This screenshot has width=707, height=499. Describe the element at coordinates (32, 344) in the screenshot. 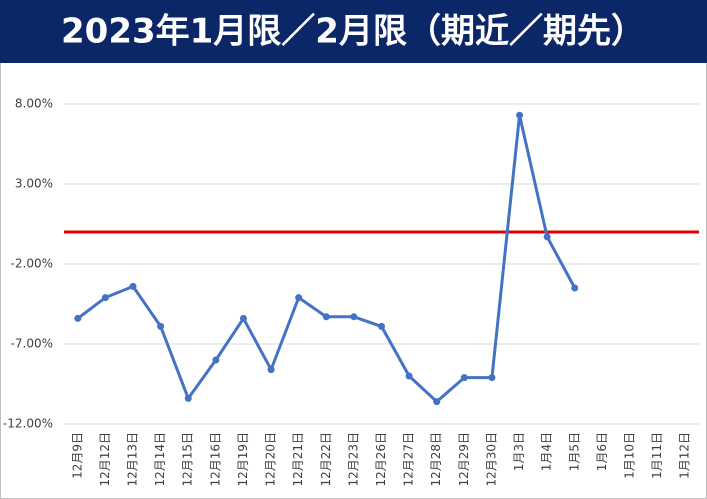

I see `y-tick-label: -7.00%` at that location.